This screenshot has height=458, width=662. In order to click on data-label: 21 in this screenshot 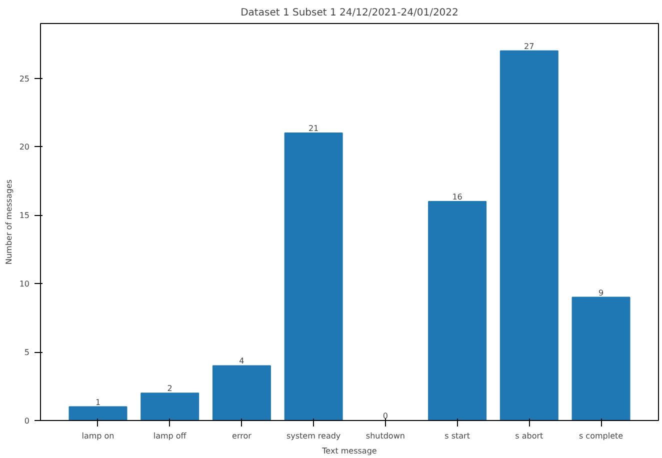, I will do `click(313, 129)`.